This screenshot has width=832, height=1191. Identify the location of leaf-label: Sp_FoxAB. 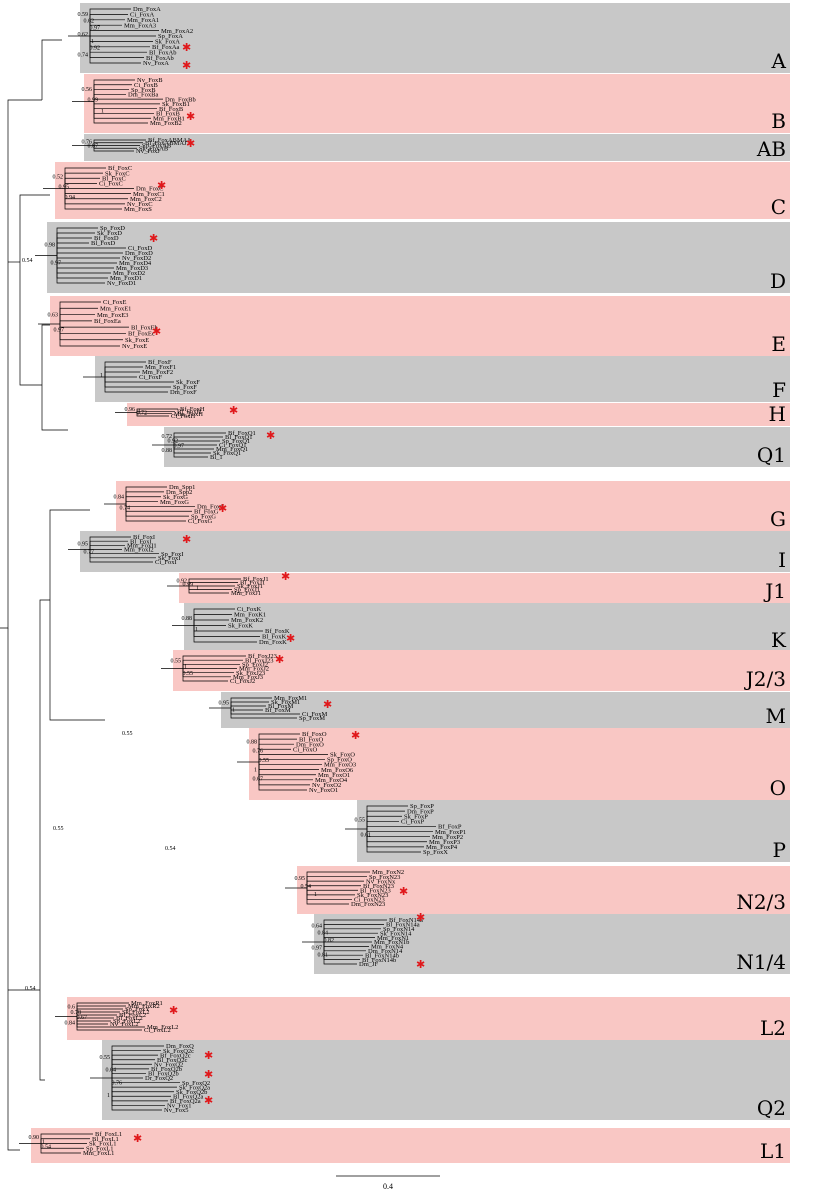
(157, 146).